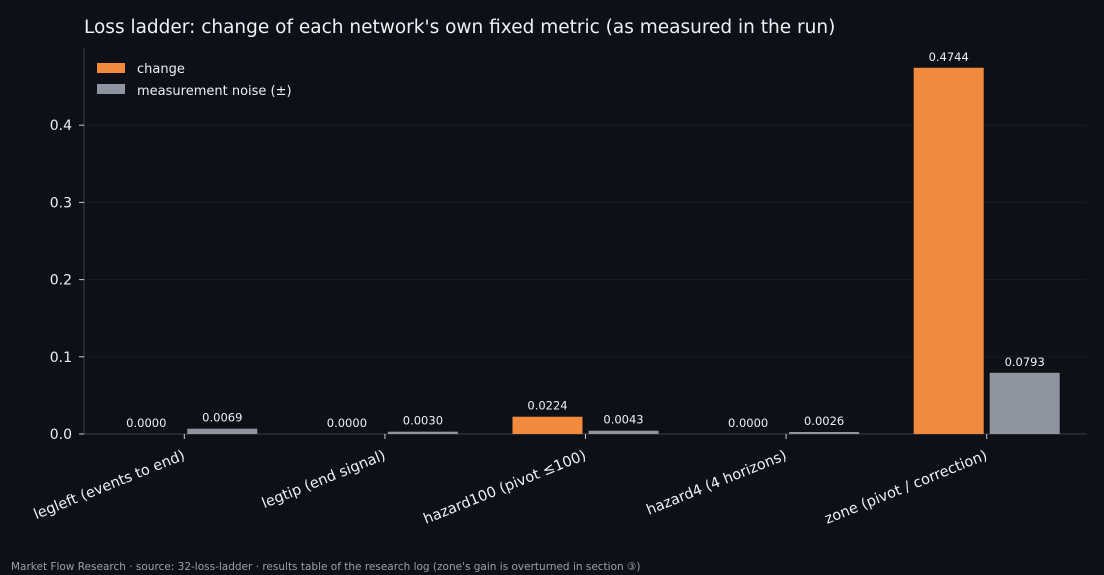  What do you see at coordinates (61, 281) in the screenshot?
I see `y-tick-label: 0.2` at bounding box center [61, 281].